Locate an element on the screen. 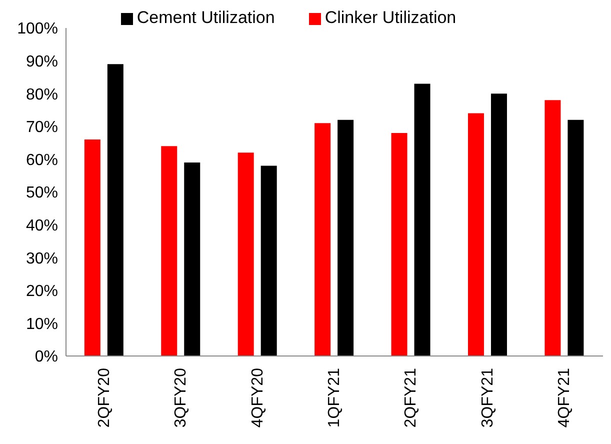 The width and height of the screenshot is (611, 444). legend-label: Clinker Utilization is located at coordinates (390, 17).